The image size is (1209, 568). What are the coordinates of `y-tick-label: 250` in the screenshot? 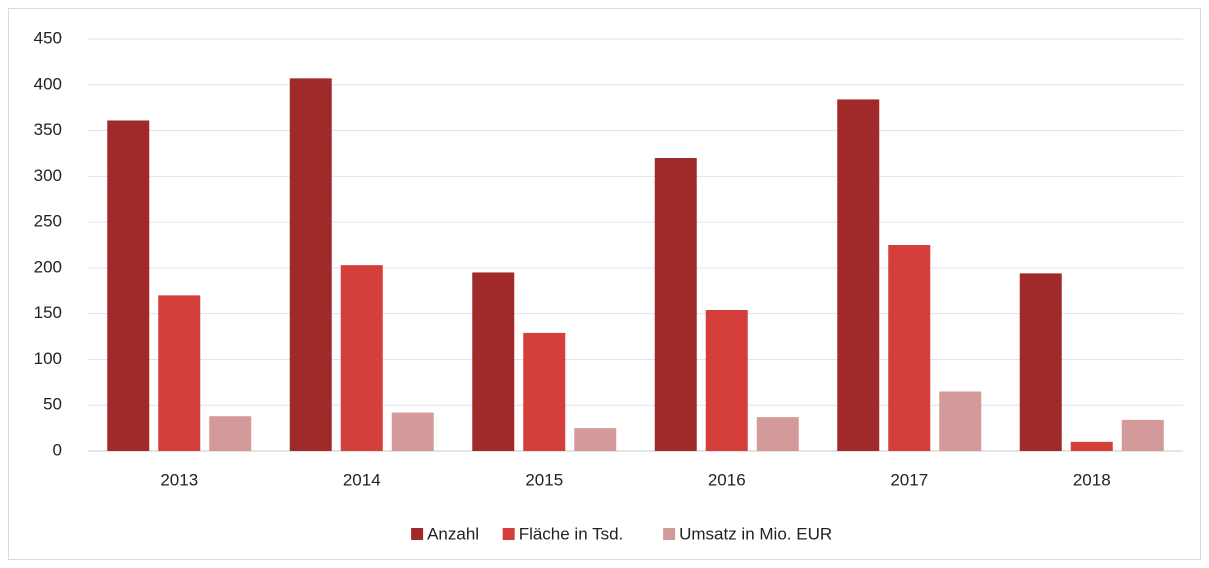 It's located at (48, 221).